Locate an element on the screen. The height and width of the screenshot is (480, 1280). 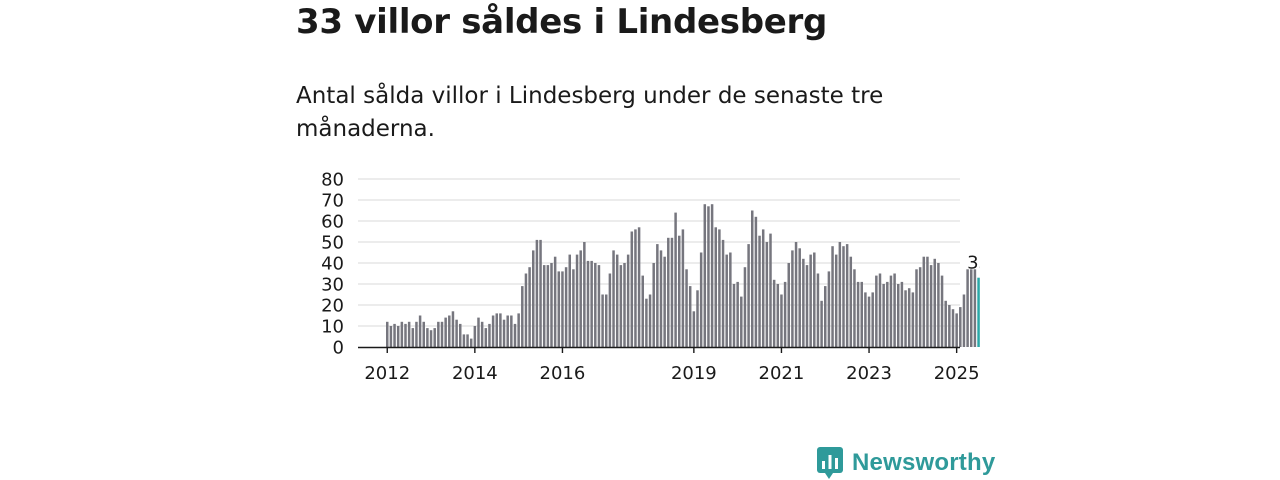
bar-chart-logo-icon is located at coordinates (830, 463).